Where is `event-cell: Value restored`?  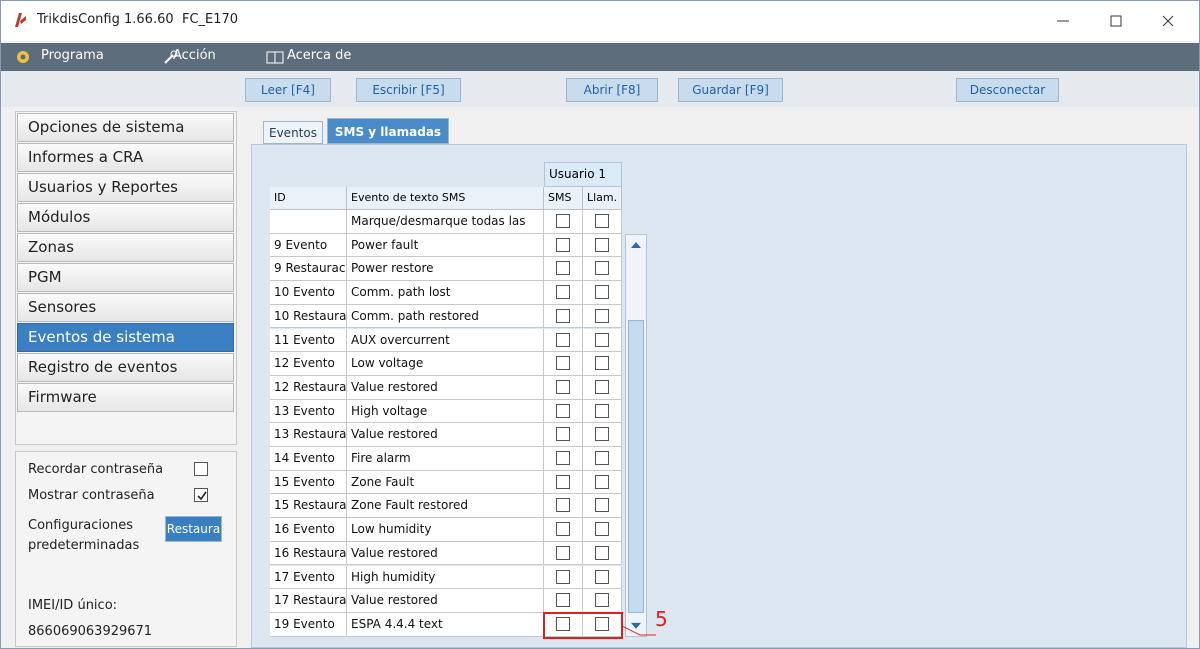 event-cell: Value restored is located at coordinates (445, 553).